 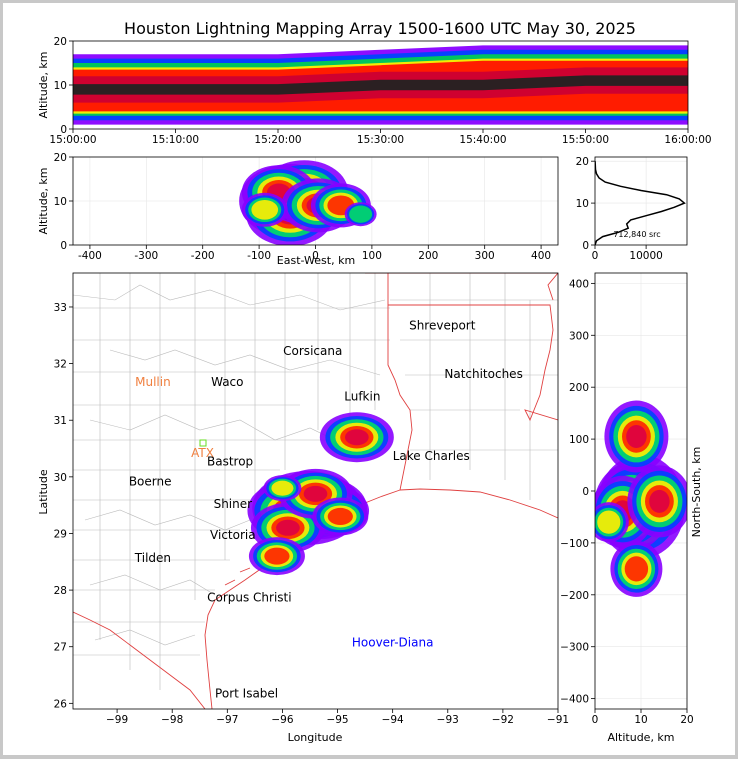 What do you see at coordinates (442, 326) in the screenshot?
I see `city-label-0: Shreveport` at bounding box center [442, 326].